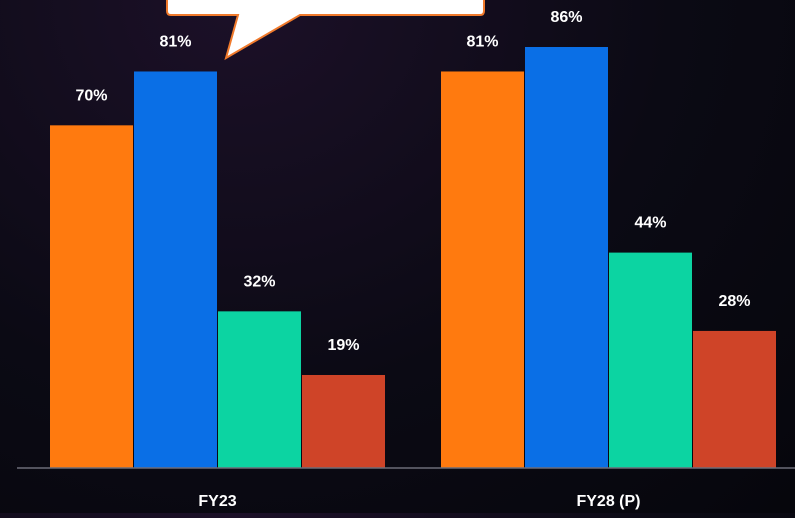  What do you see at coordinates (91, 95) in the screenshot?
I see `value-label-1-1: 70%` at bounding box center [91, 95].